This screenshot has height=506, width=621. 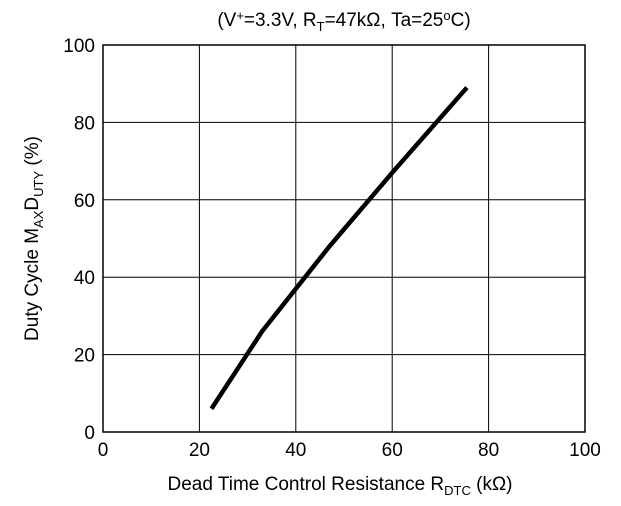 I want to click on x-tick-label: 60, so click(x=392, y=450).